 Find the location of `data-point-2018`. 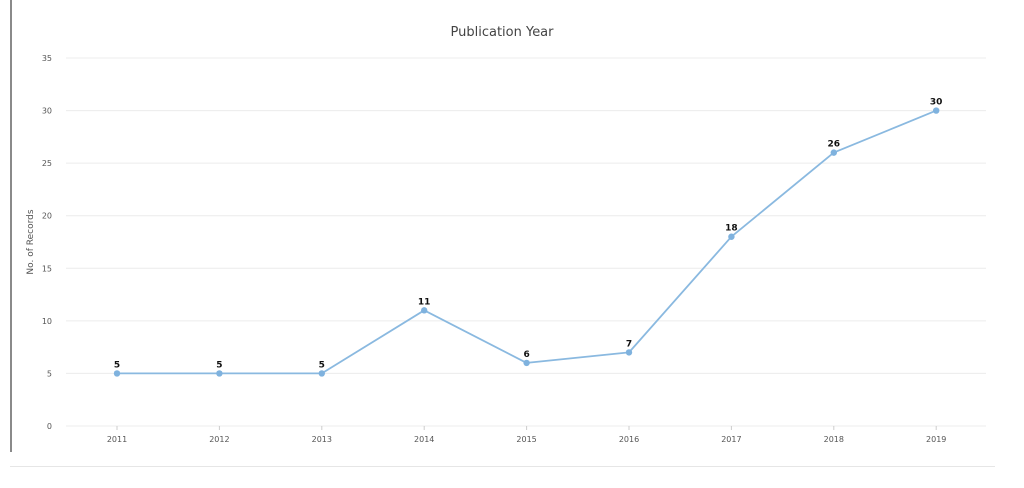

data-point-2018 is located at coordinates (833, 152).